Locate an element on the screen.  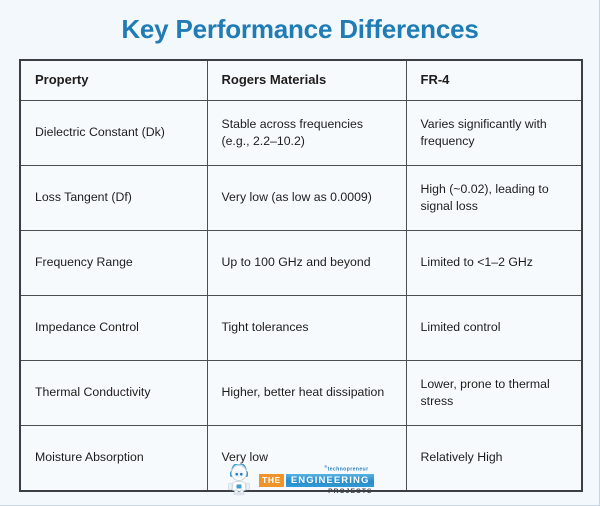
brand-logo-row: THE ENGINEERING is located at coordinates (316, 481).